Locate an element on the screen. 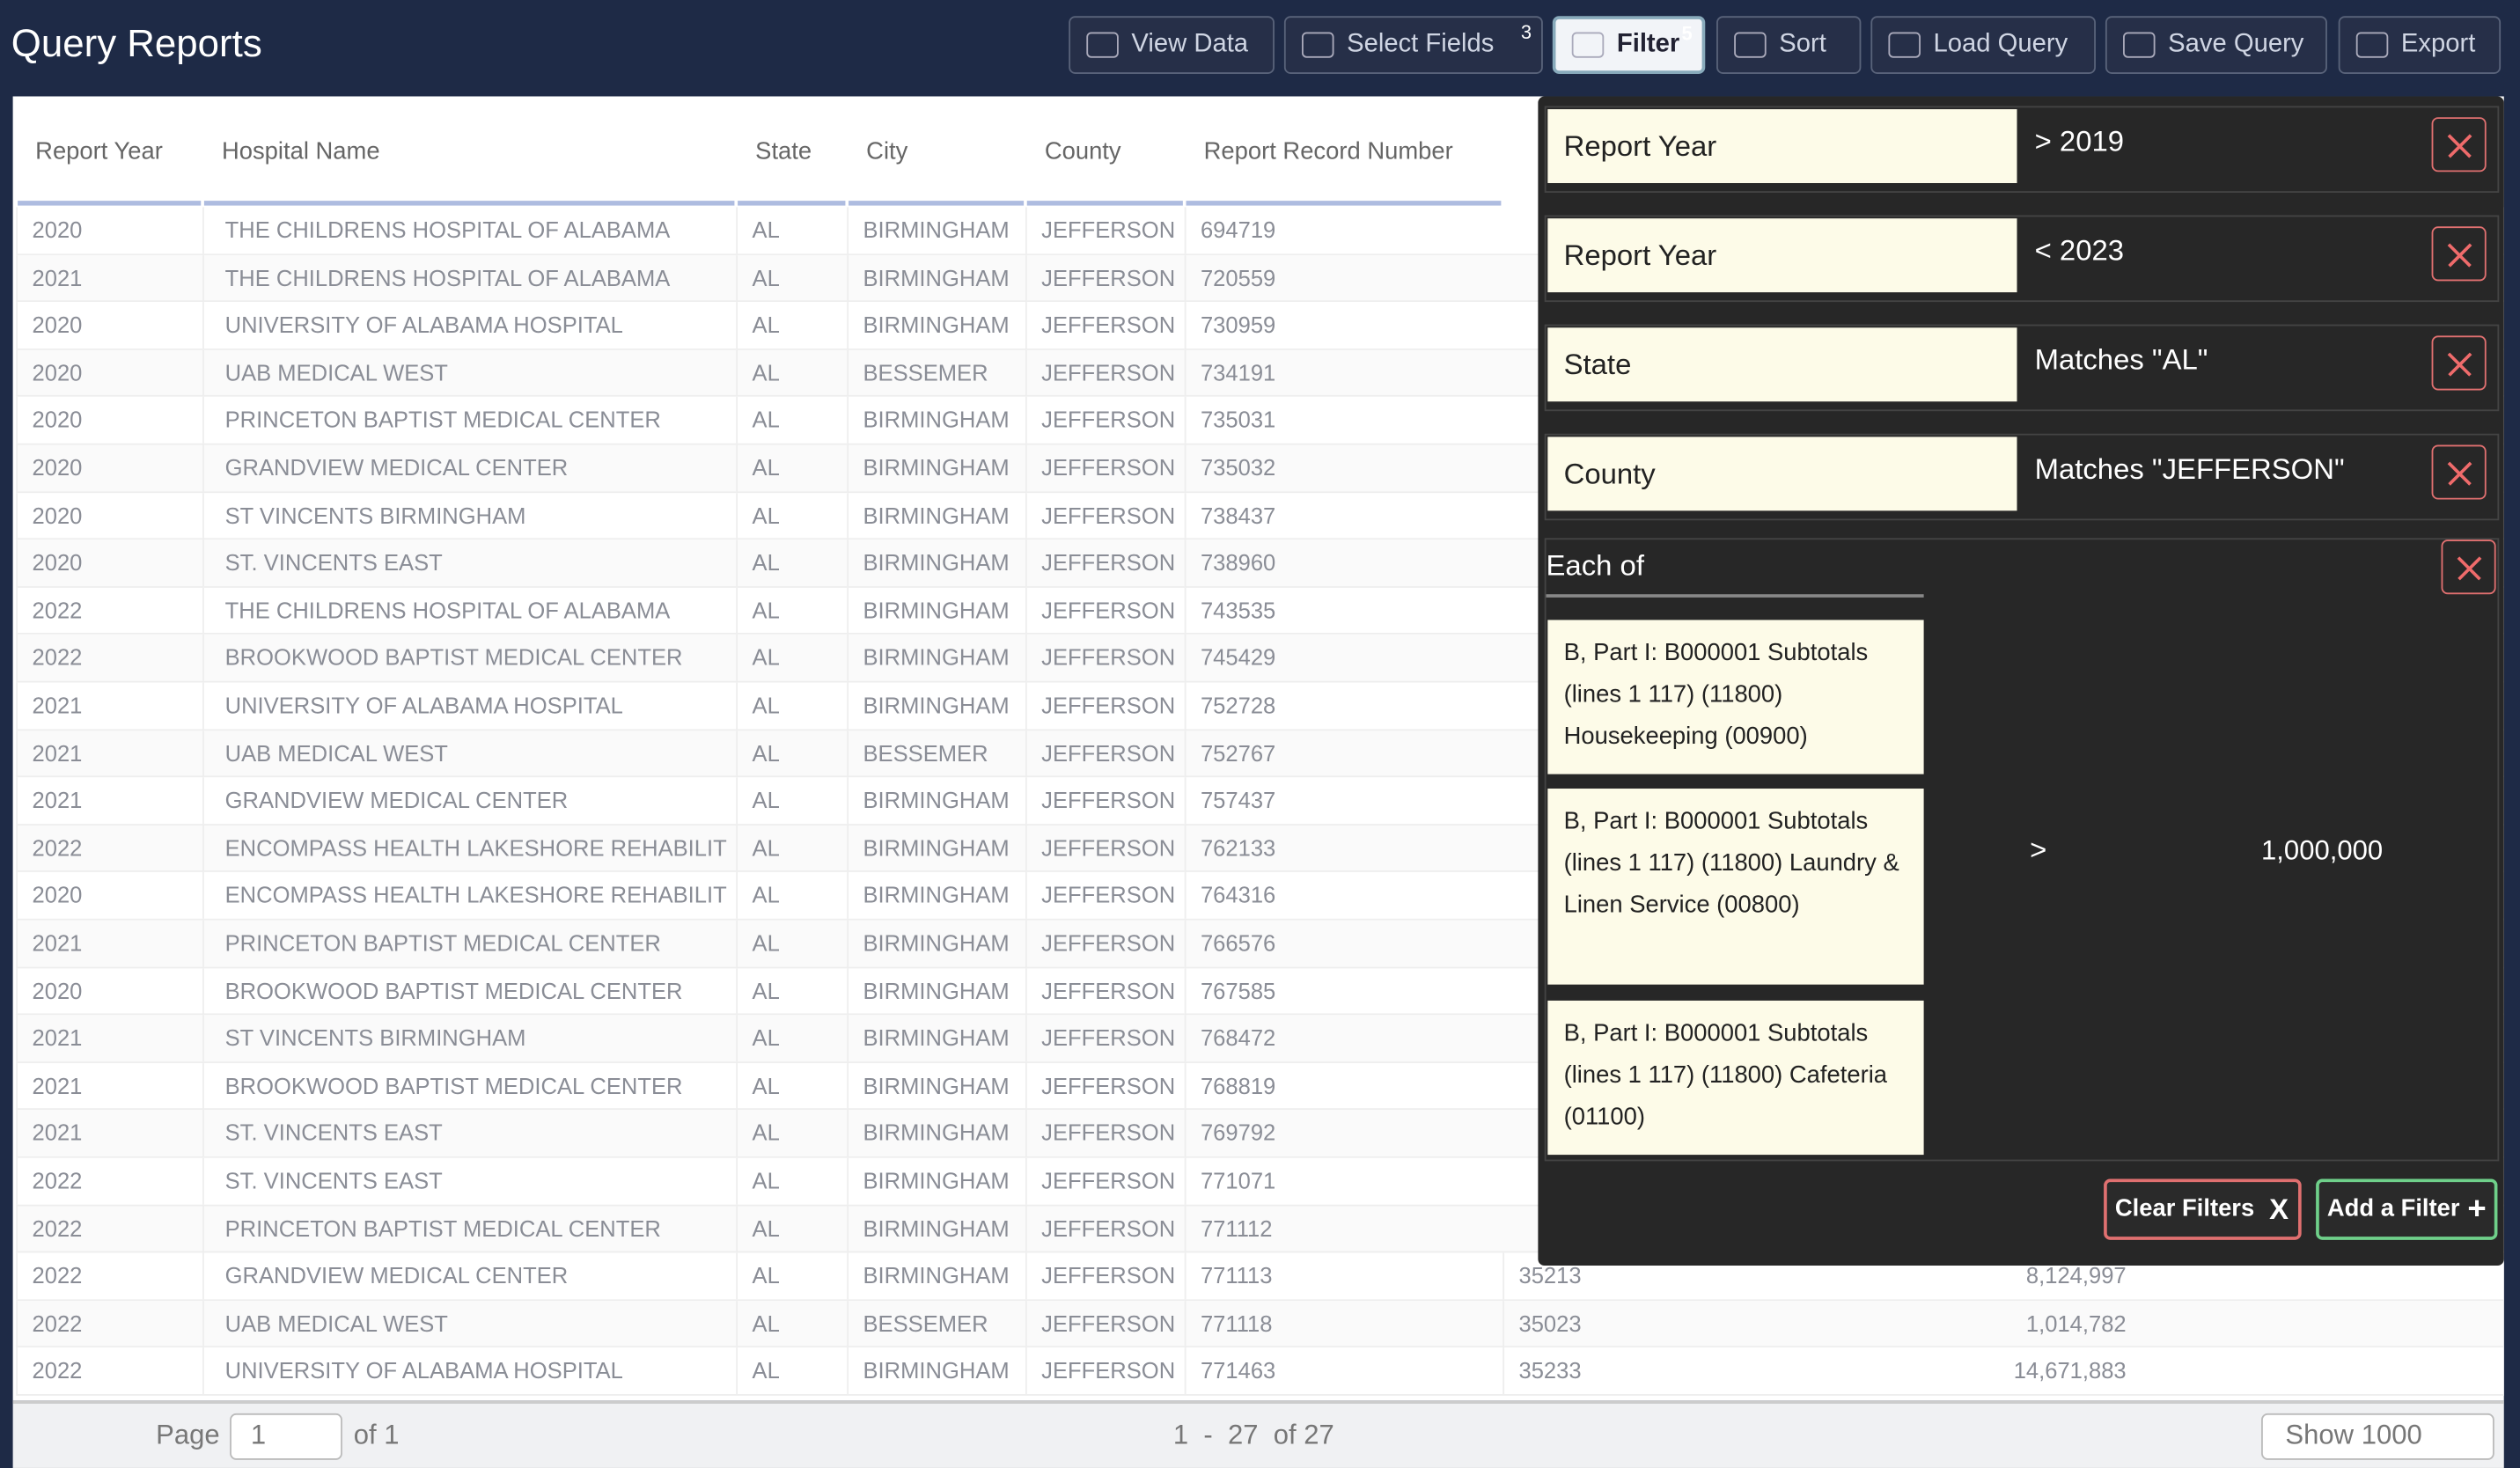  toolbar-button: Save Query is located at coordinates (2216, 45).